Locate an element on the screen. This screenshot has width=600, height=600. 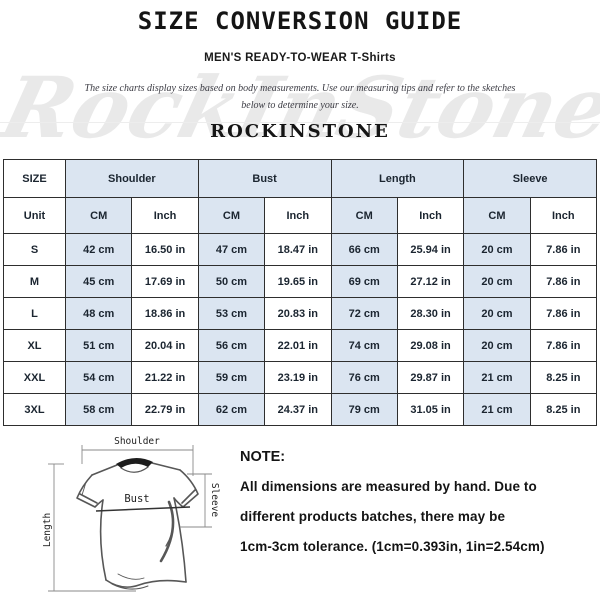
table-cell: 23.19 in is located at coordinates (298, 377).